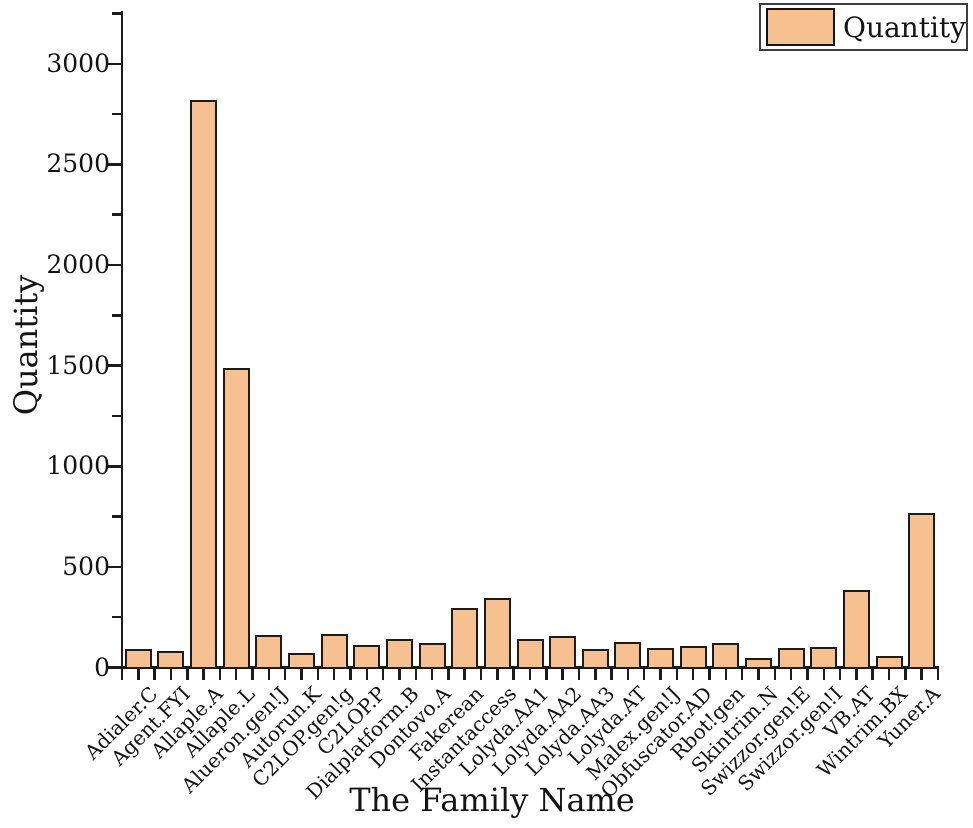 This screenshot has height=828, width=973. Describe the element at coordinates (78, 265) in the screenshot. I see `y-tick-label: 2000` at that location.